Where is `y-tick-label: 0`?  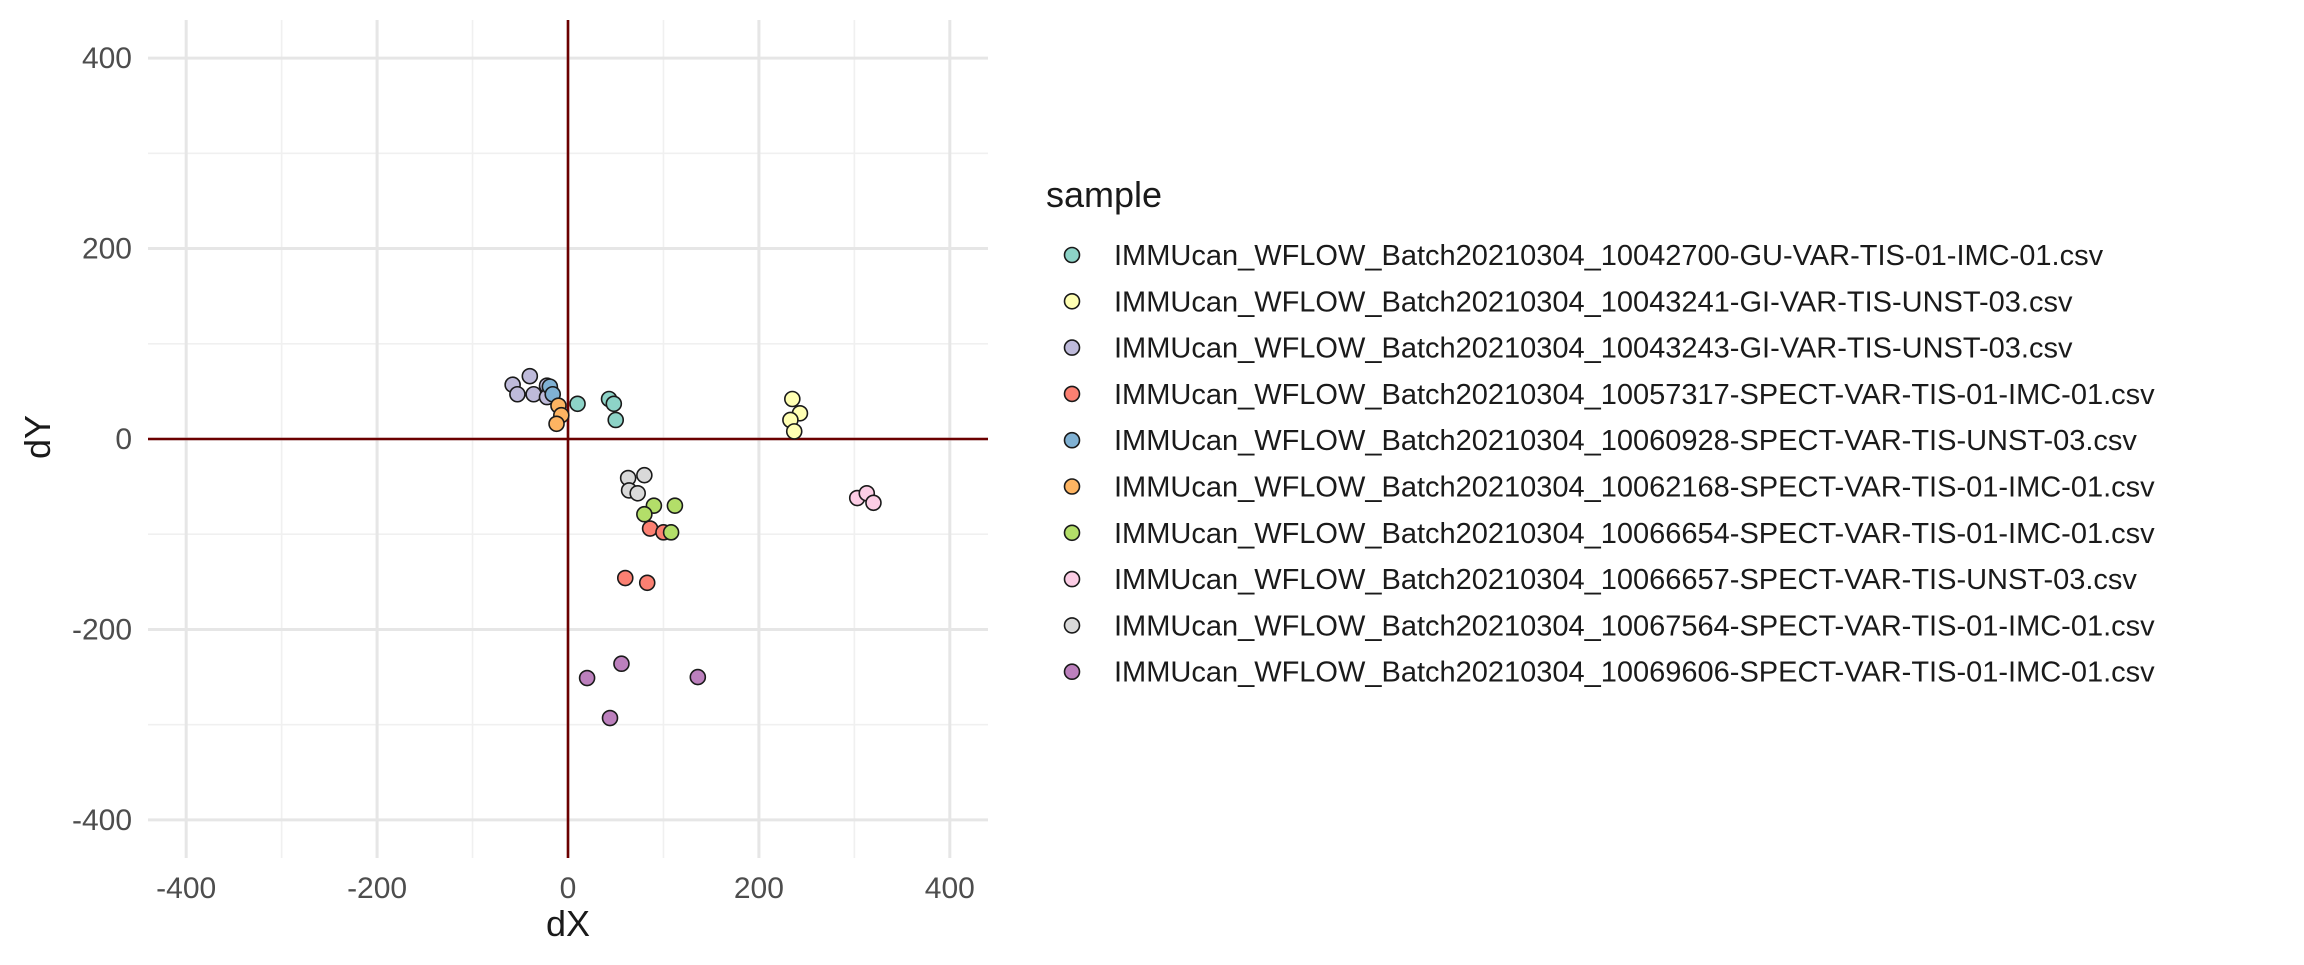 y-tick-label: 0 is located at coordinates (123, 439).